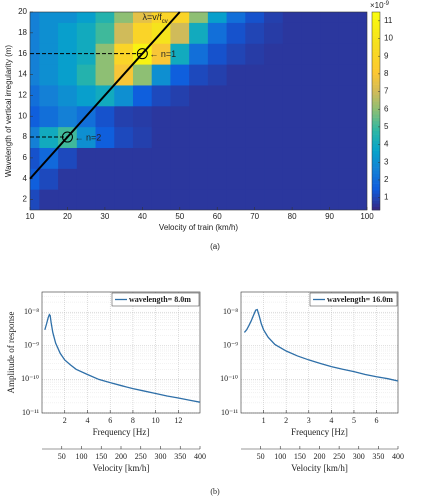  I want to click on colorbar-tick-label: 1, so click(386, 197).